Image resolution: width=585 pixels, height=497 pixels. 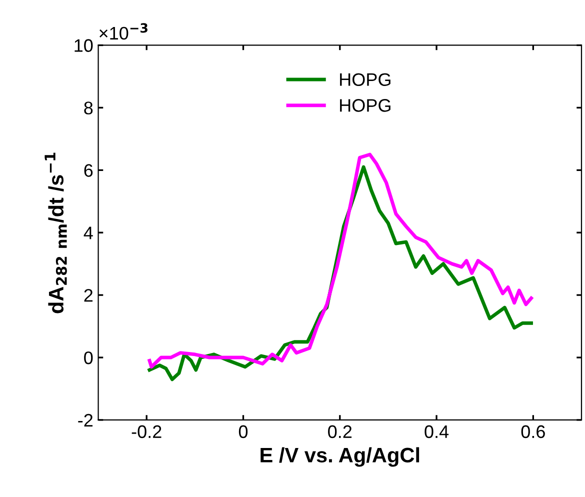 What do you see at coordinates (88, 357) in the screenshot?
I see `y-tick-label: 0` at bounding box center [88, 357].